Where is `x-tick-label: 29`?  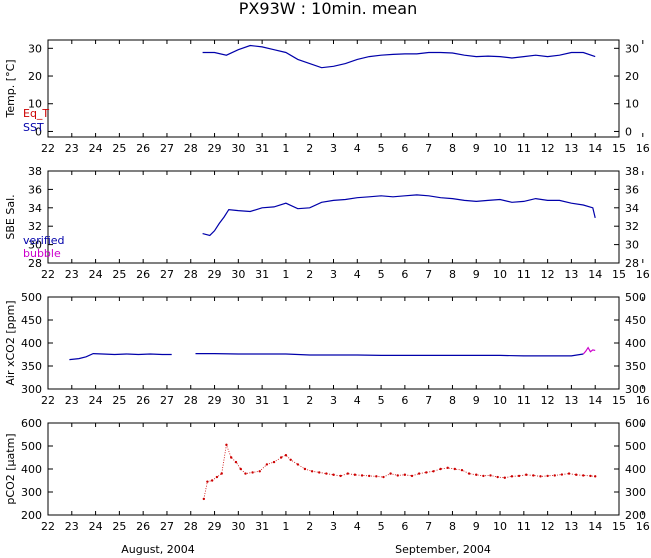
x-tick-label: 29 is located at coordinates (215, 274).